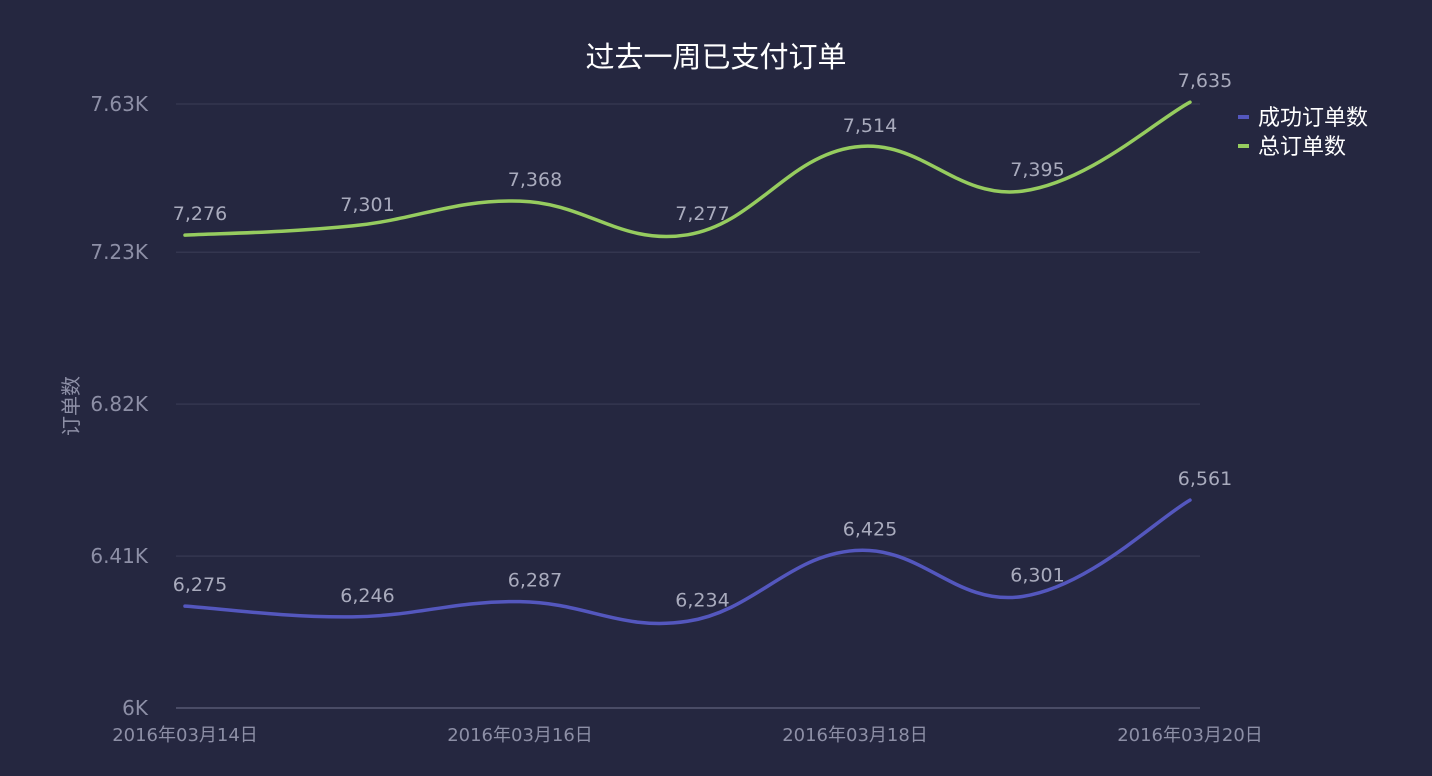 The image size is (1432, 776). What do you see at coordinates (119, 404) in the screenshot?
I see `y-tick-label: 6.82K` at bounding box center [119, 404].